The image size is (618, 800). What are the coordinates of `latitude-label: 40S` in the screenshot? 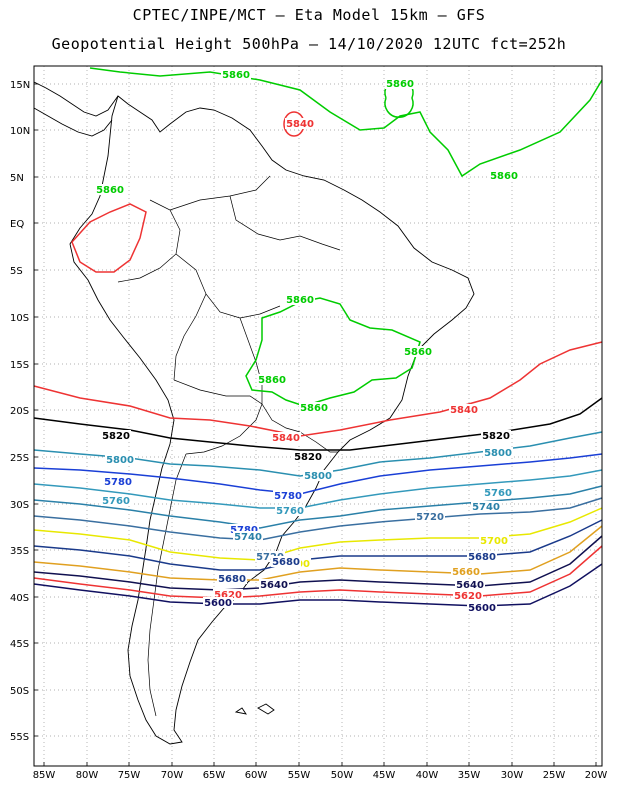 It's located at (19, 598).